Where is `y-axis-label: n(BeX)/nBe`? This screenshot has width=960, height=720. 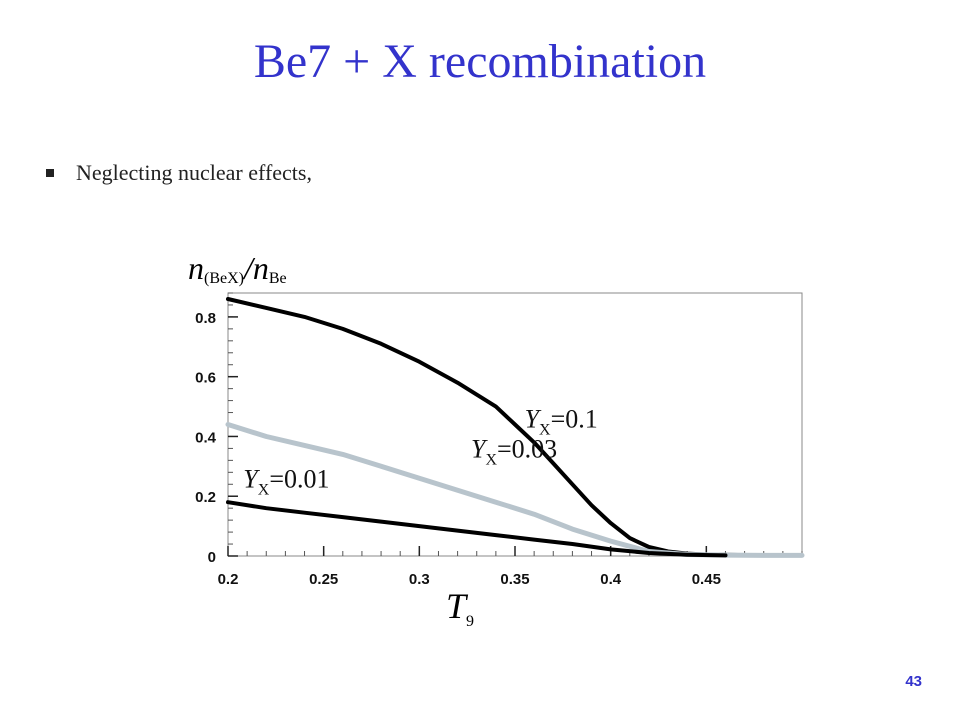 y-axis-label: n(BeX)/nBe is located at coordinates (237, 268).